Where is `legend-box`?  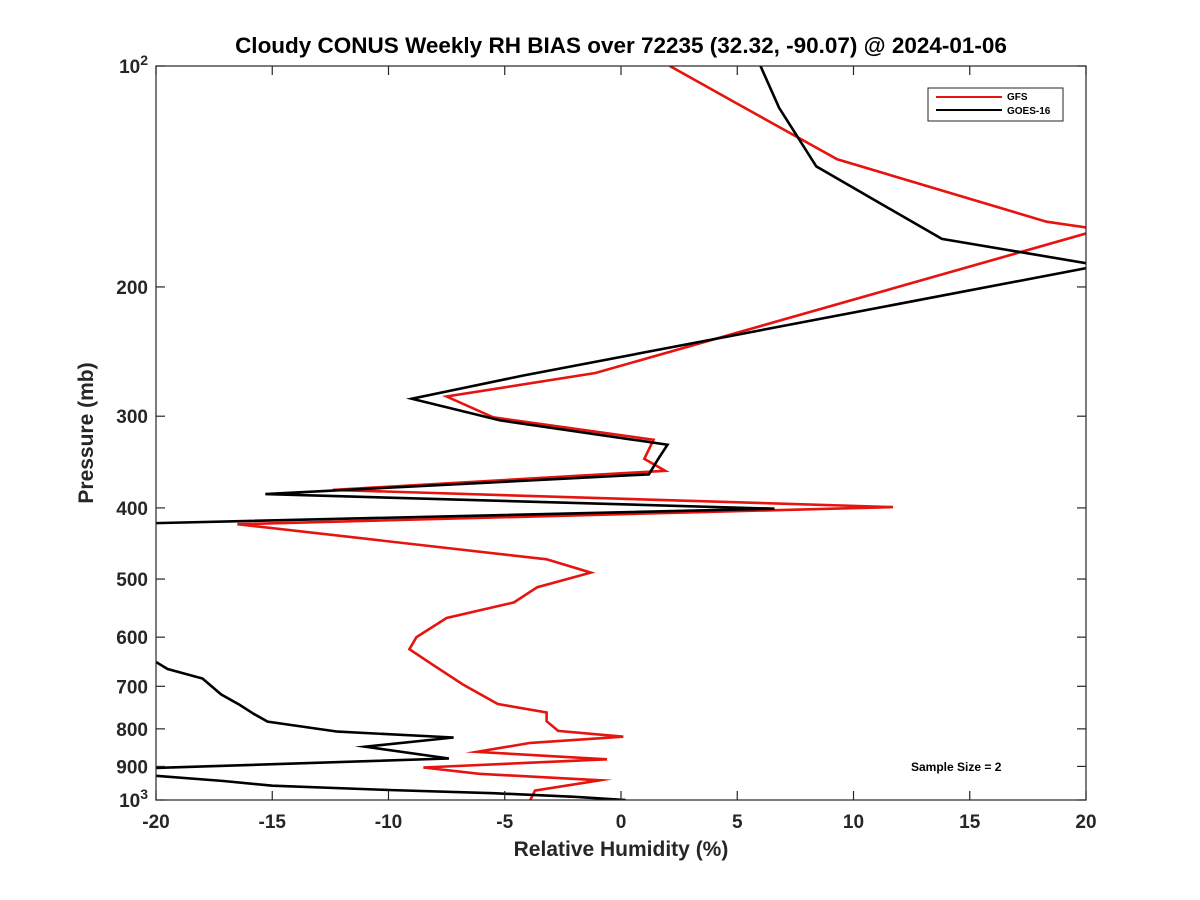 legend-box is located at coordinates (995, 104).